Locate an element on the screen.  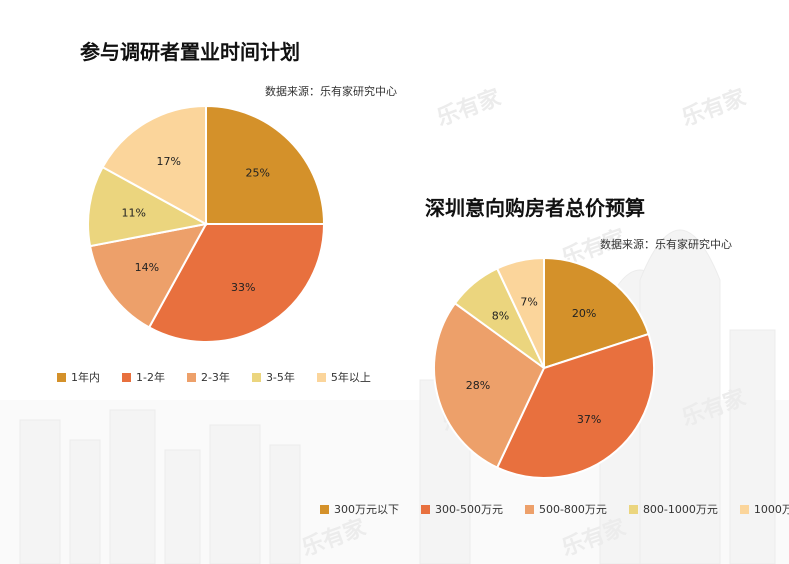
chart-2-legend-item: 300万元以下 is located at coordinates (359, 509).